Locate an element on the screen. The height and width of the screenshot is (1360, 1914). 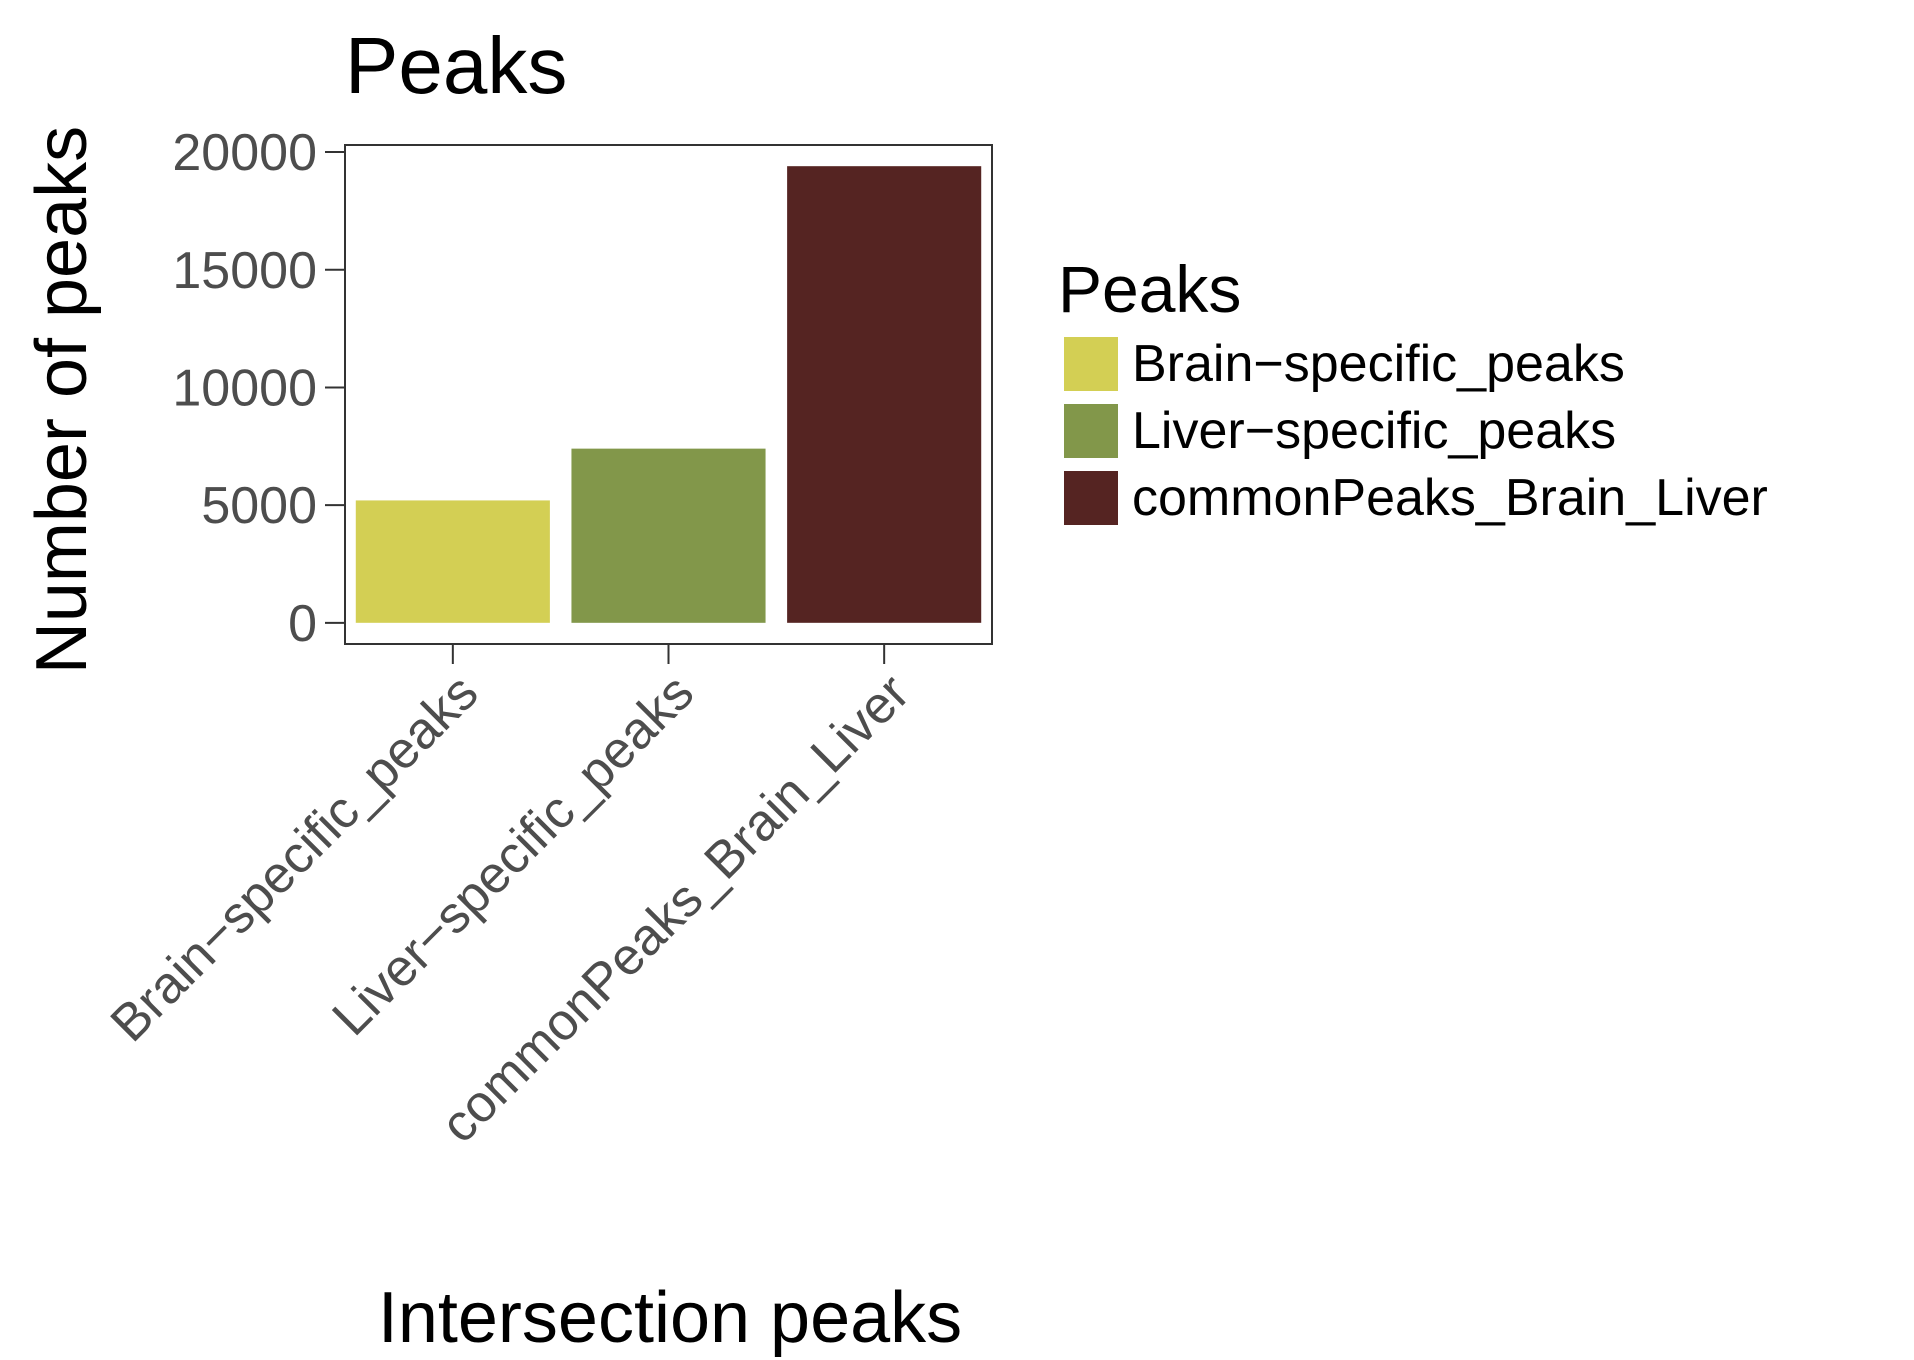
legend-title: Peaks is located at coordinates (1149, 289).